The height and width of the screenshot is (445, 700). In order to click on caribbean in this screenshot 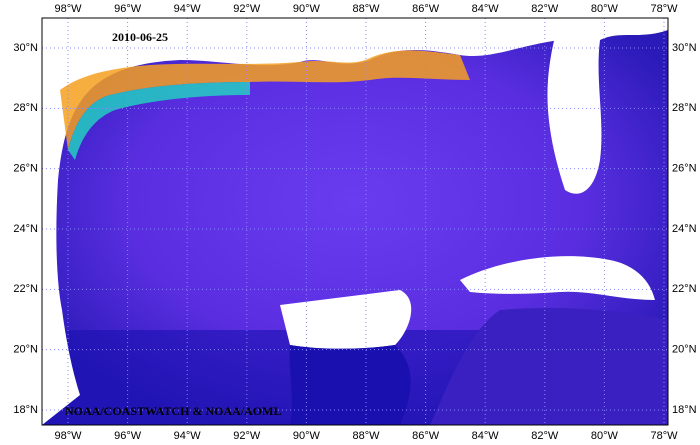, I will do `click(549, 366)`.